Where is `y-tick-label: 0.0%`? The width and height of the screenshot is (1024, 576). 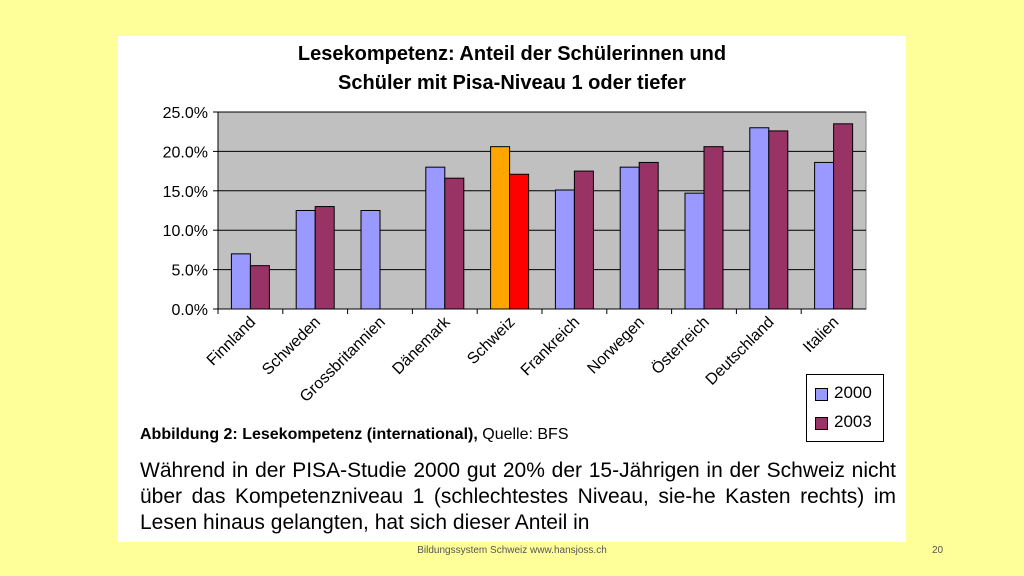
y-tick-label: 0.0% is located at coordinates (190, 310).